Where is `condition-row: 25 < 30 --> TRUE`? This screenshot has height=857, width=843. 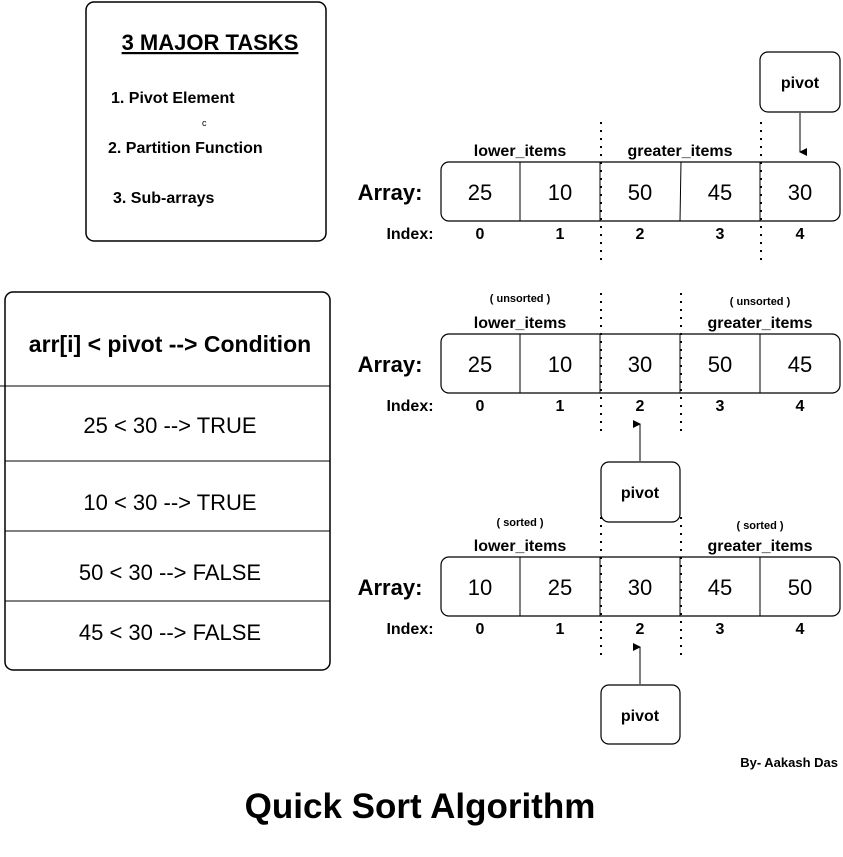 condition-row: 25 < 30 --> TRUE is located at coordinates (169, 425).